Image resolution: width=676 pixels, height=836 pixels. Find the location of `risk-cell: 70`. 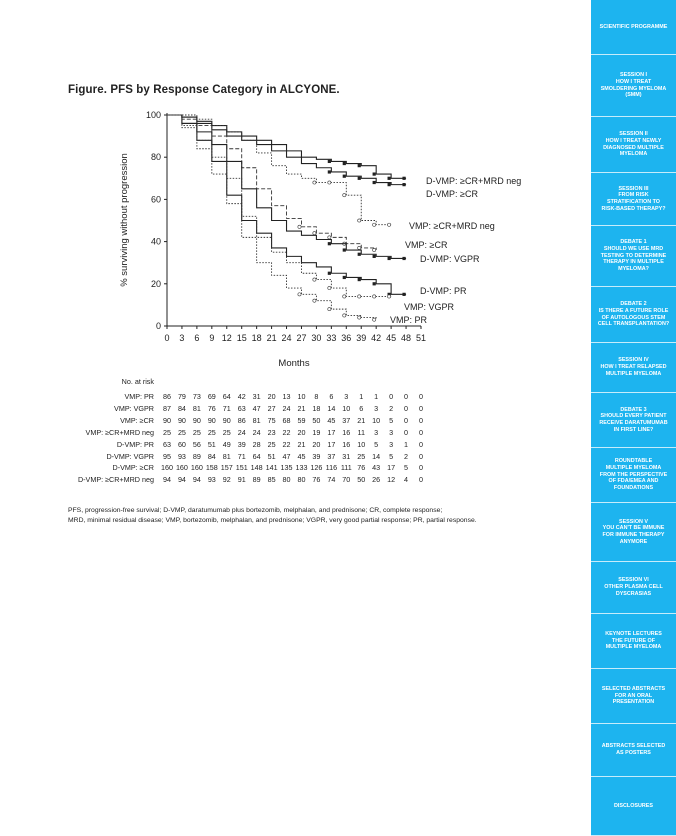

risk-cell: 70 is located at coordinates (346, 480).